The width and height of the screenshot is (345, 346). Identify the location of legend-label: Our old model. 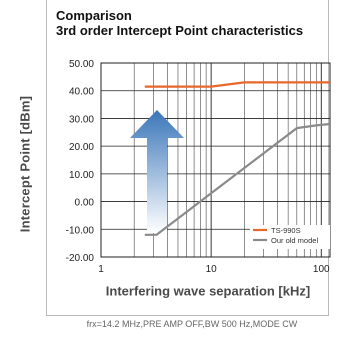
(294, 240).